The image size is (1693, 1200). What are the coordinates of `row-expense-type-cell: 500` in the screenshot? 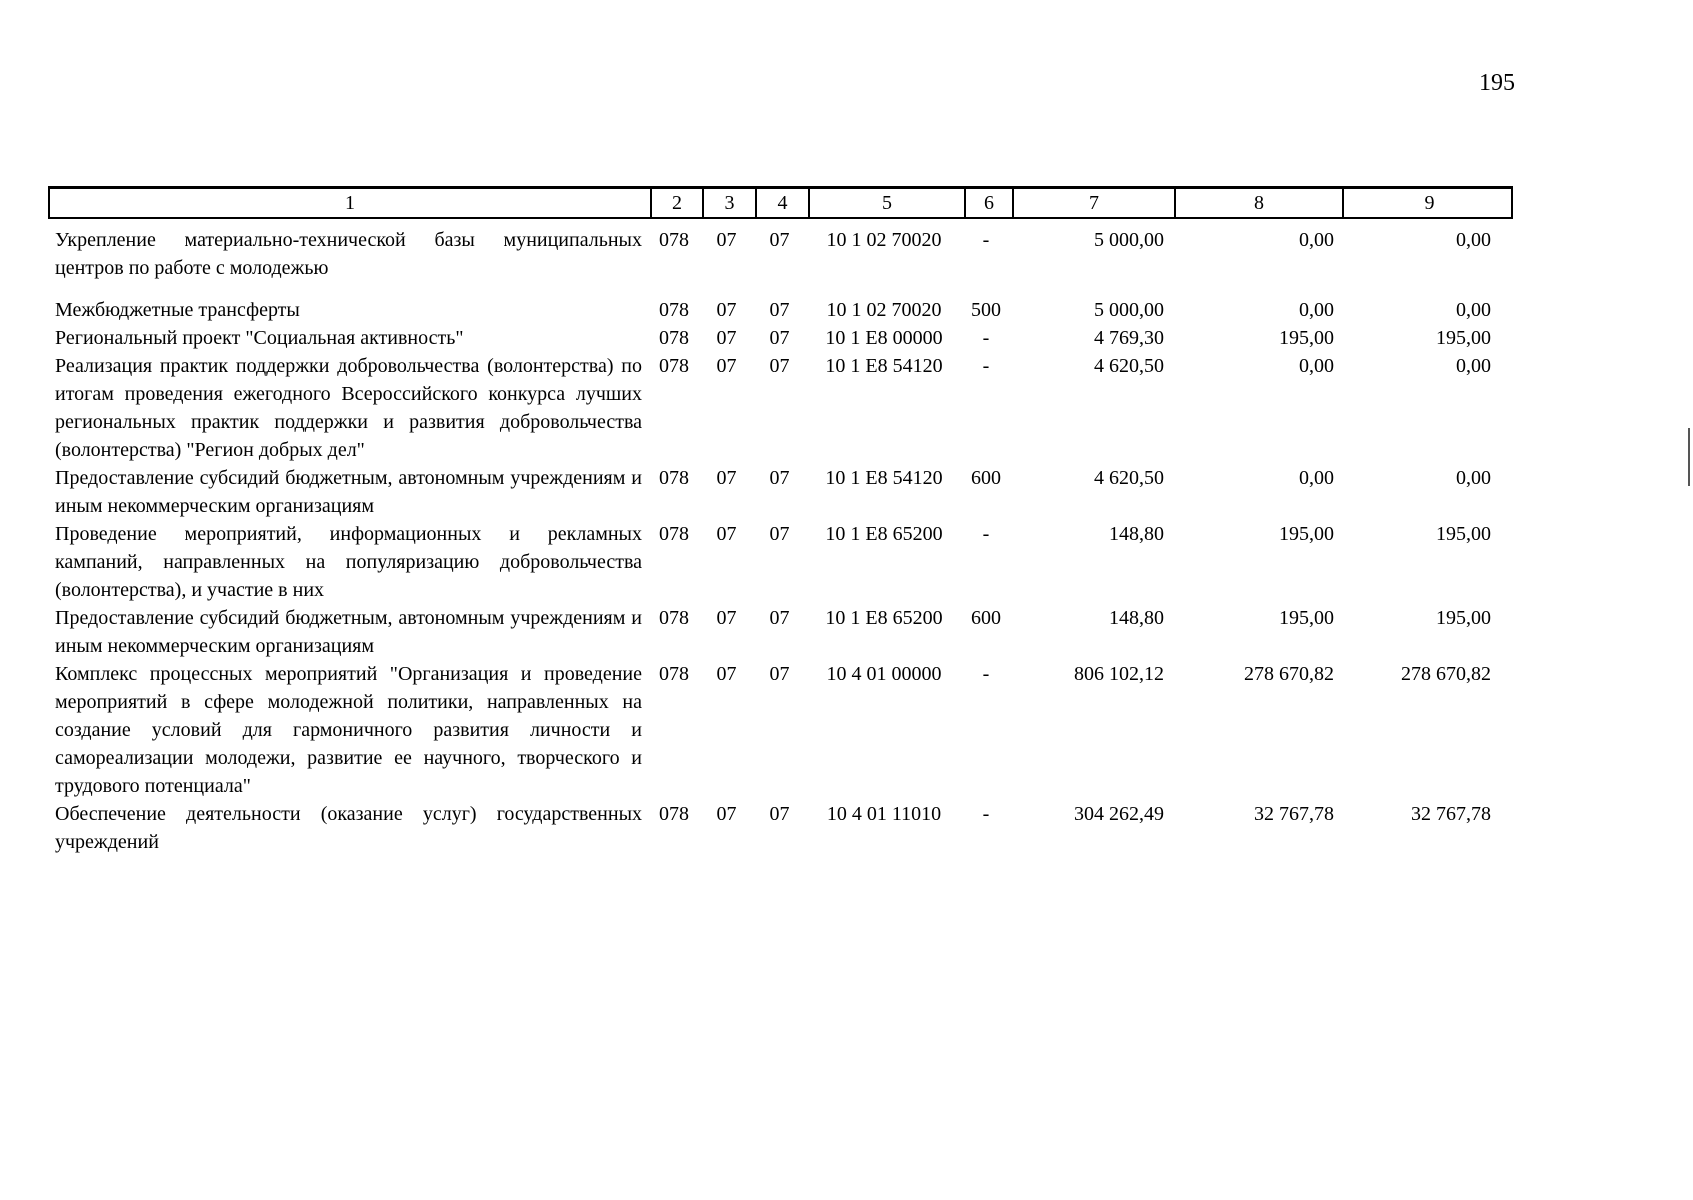 It's located at (986, 310).